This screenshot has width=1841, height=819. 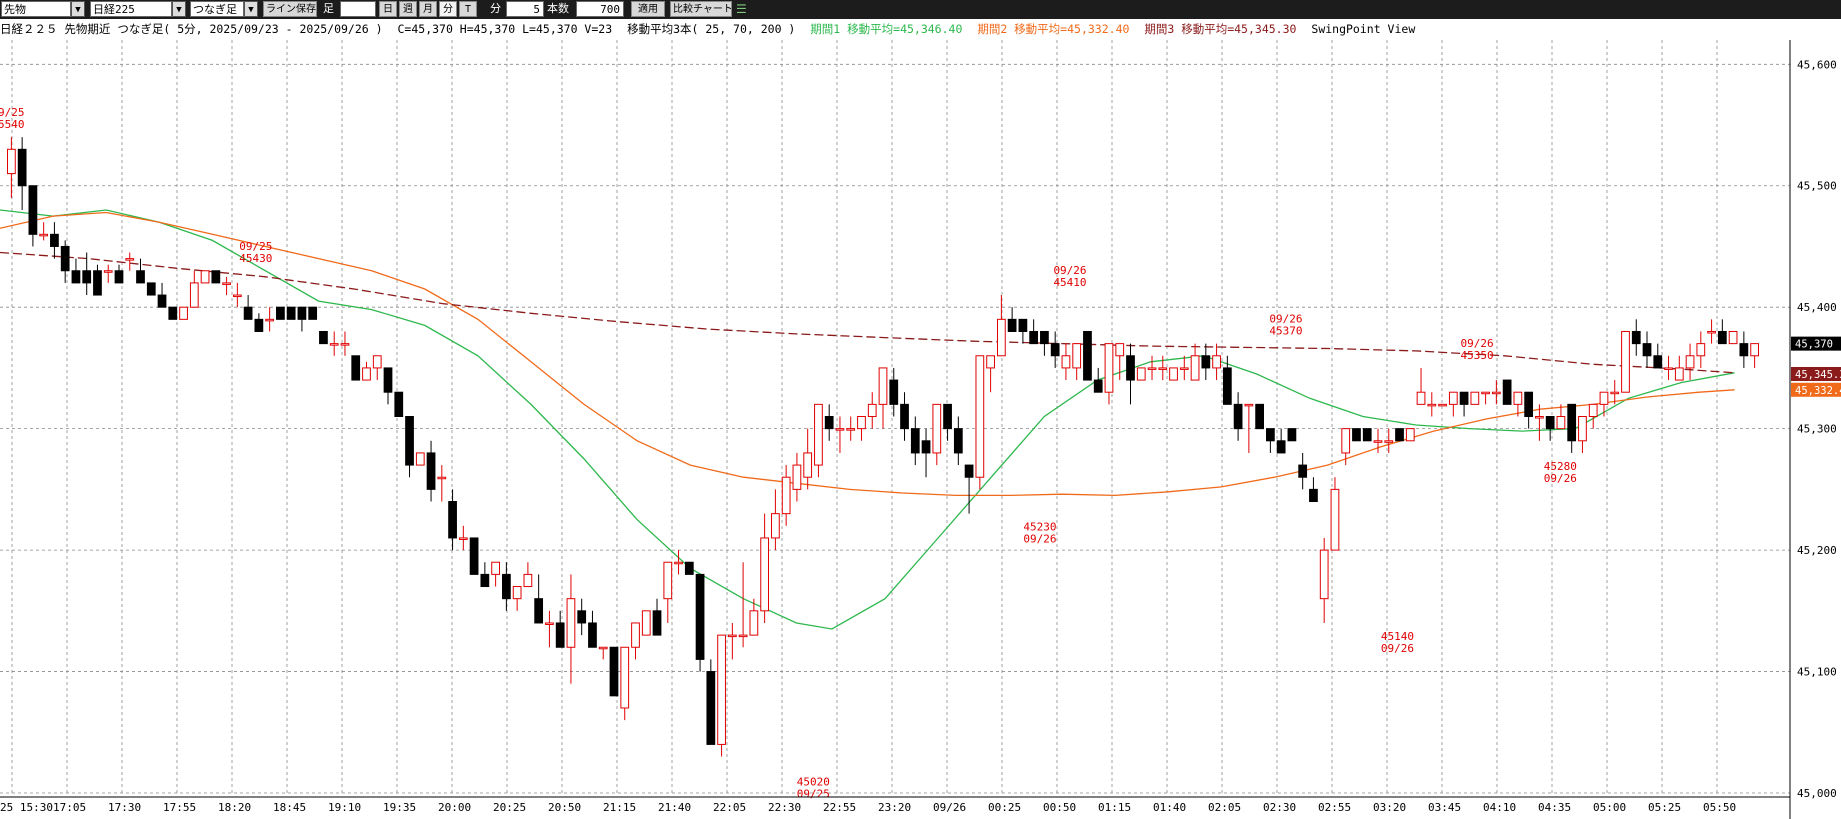 I want to click on x-tick-label: 22:05, so click(x=729, y=807).